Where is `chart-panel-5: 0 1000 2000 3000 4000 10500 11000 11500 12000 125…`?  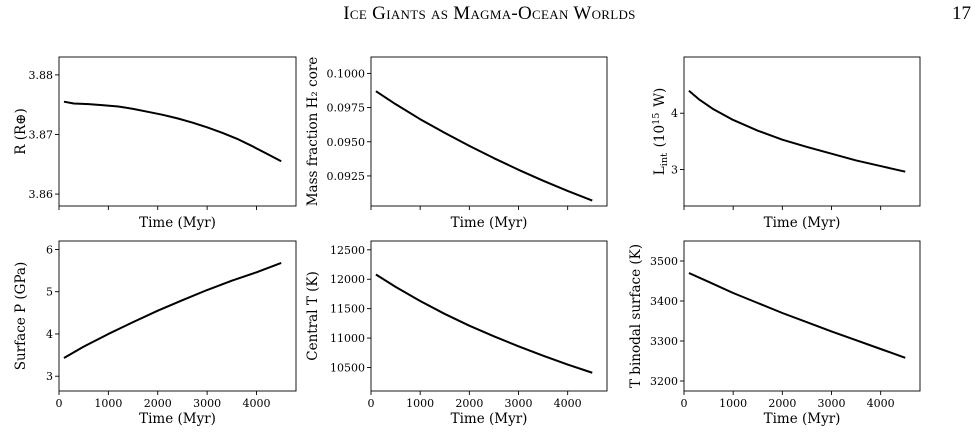 chart-panel-5: 0 1000 2000 3000 4000 10500 11000 11500 12000 125… is located at coordinates (456, 333).